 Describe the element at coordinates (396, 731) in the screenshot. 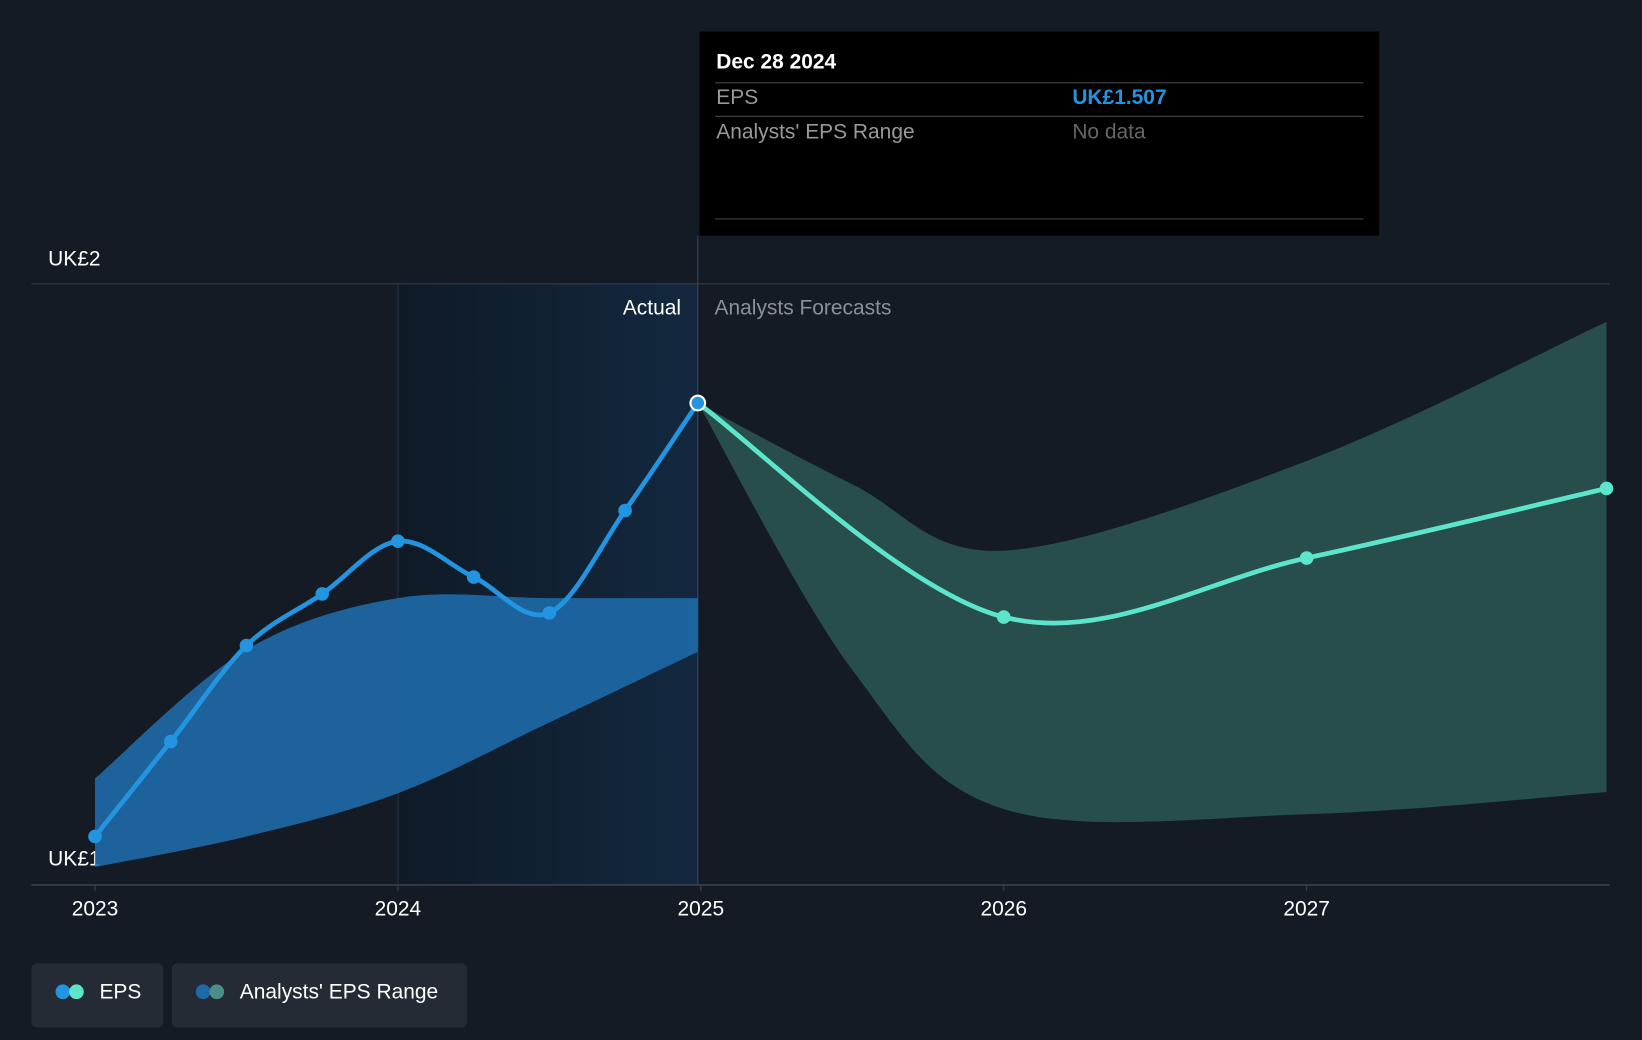

I see `range-area` at that location.